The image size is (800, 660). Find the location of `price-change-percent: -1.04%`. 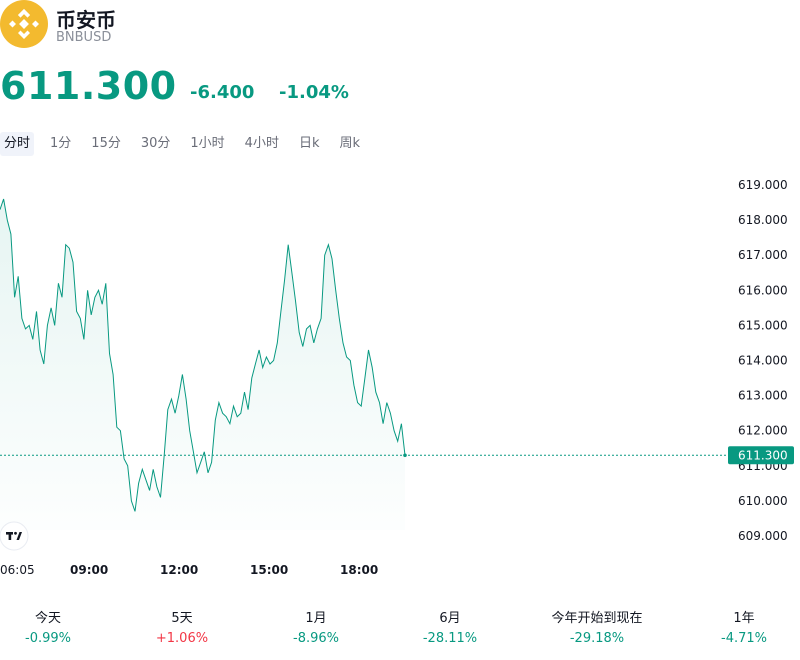

price-change-percent: -1.04% is located at coordinates (314, 92).